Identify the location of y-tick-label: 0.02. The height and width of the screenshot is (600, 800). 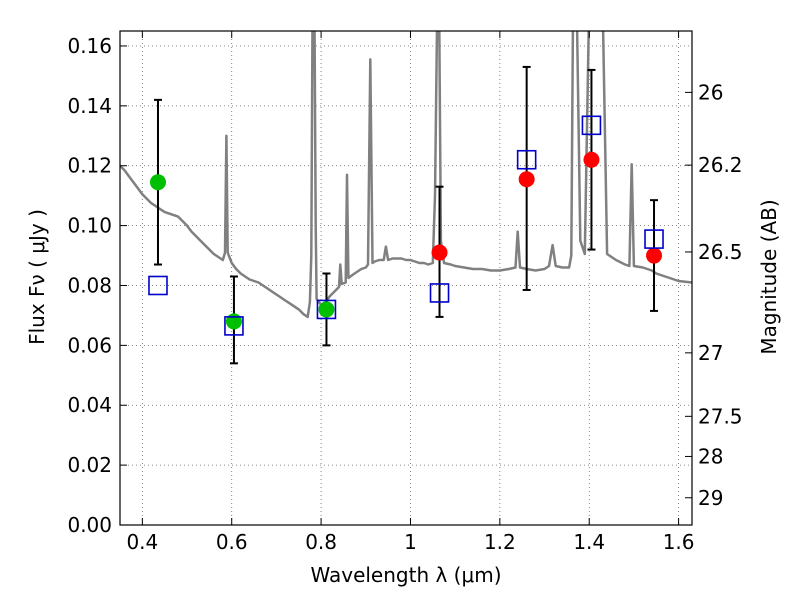
(89, 465).